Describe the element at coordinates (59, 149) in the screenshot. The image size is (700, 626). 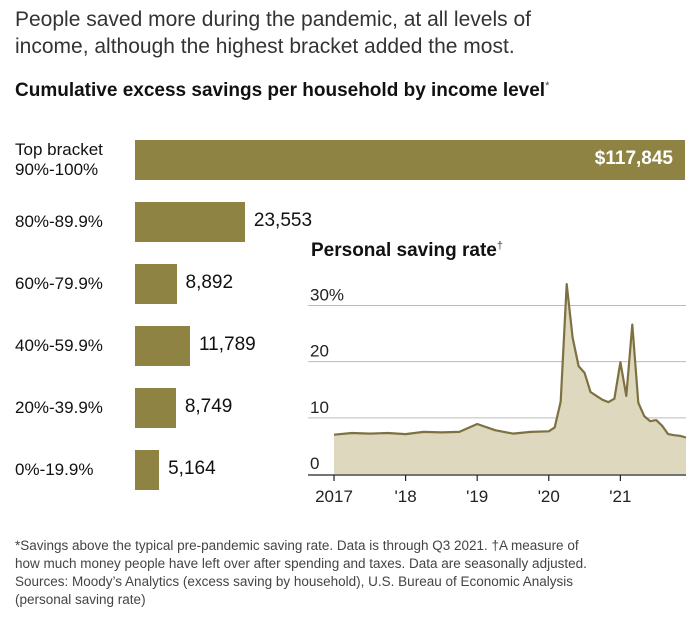
I see `category-label-line: Top bracket` at that location.